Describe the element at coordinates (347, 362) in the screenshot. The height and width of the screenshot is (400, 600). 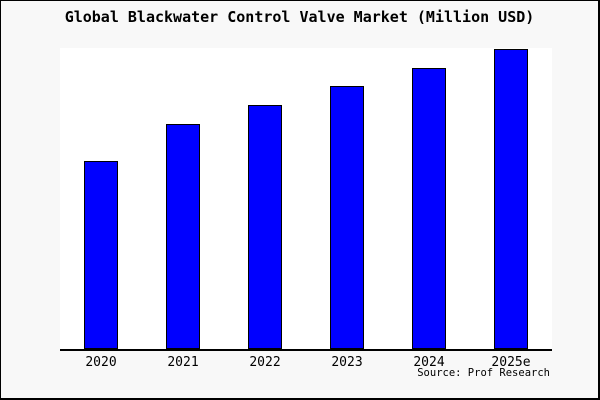
I see `x-tick-label-2023: 2023` at that location.